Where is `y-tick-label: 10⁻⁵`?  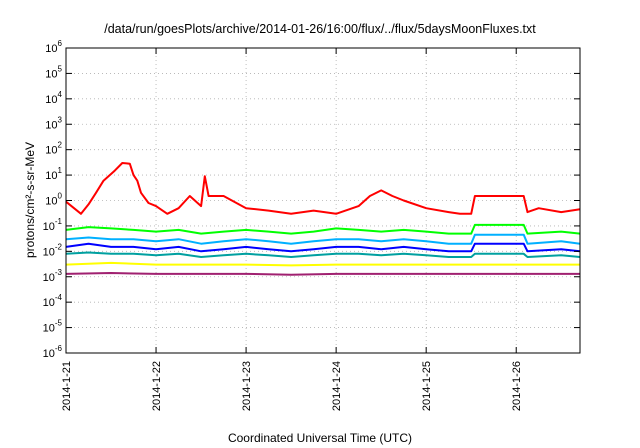
y-tick-label: 10⁻⁵ is located at coordinates (53, 327).